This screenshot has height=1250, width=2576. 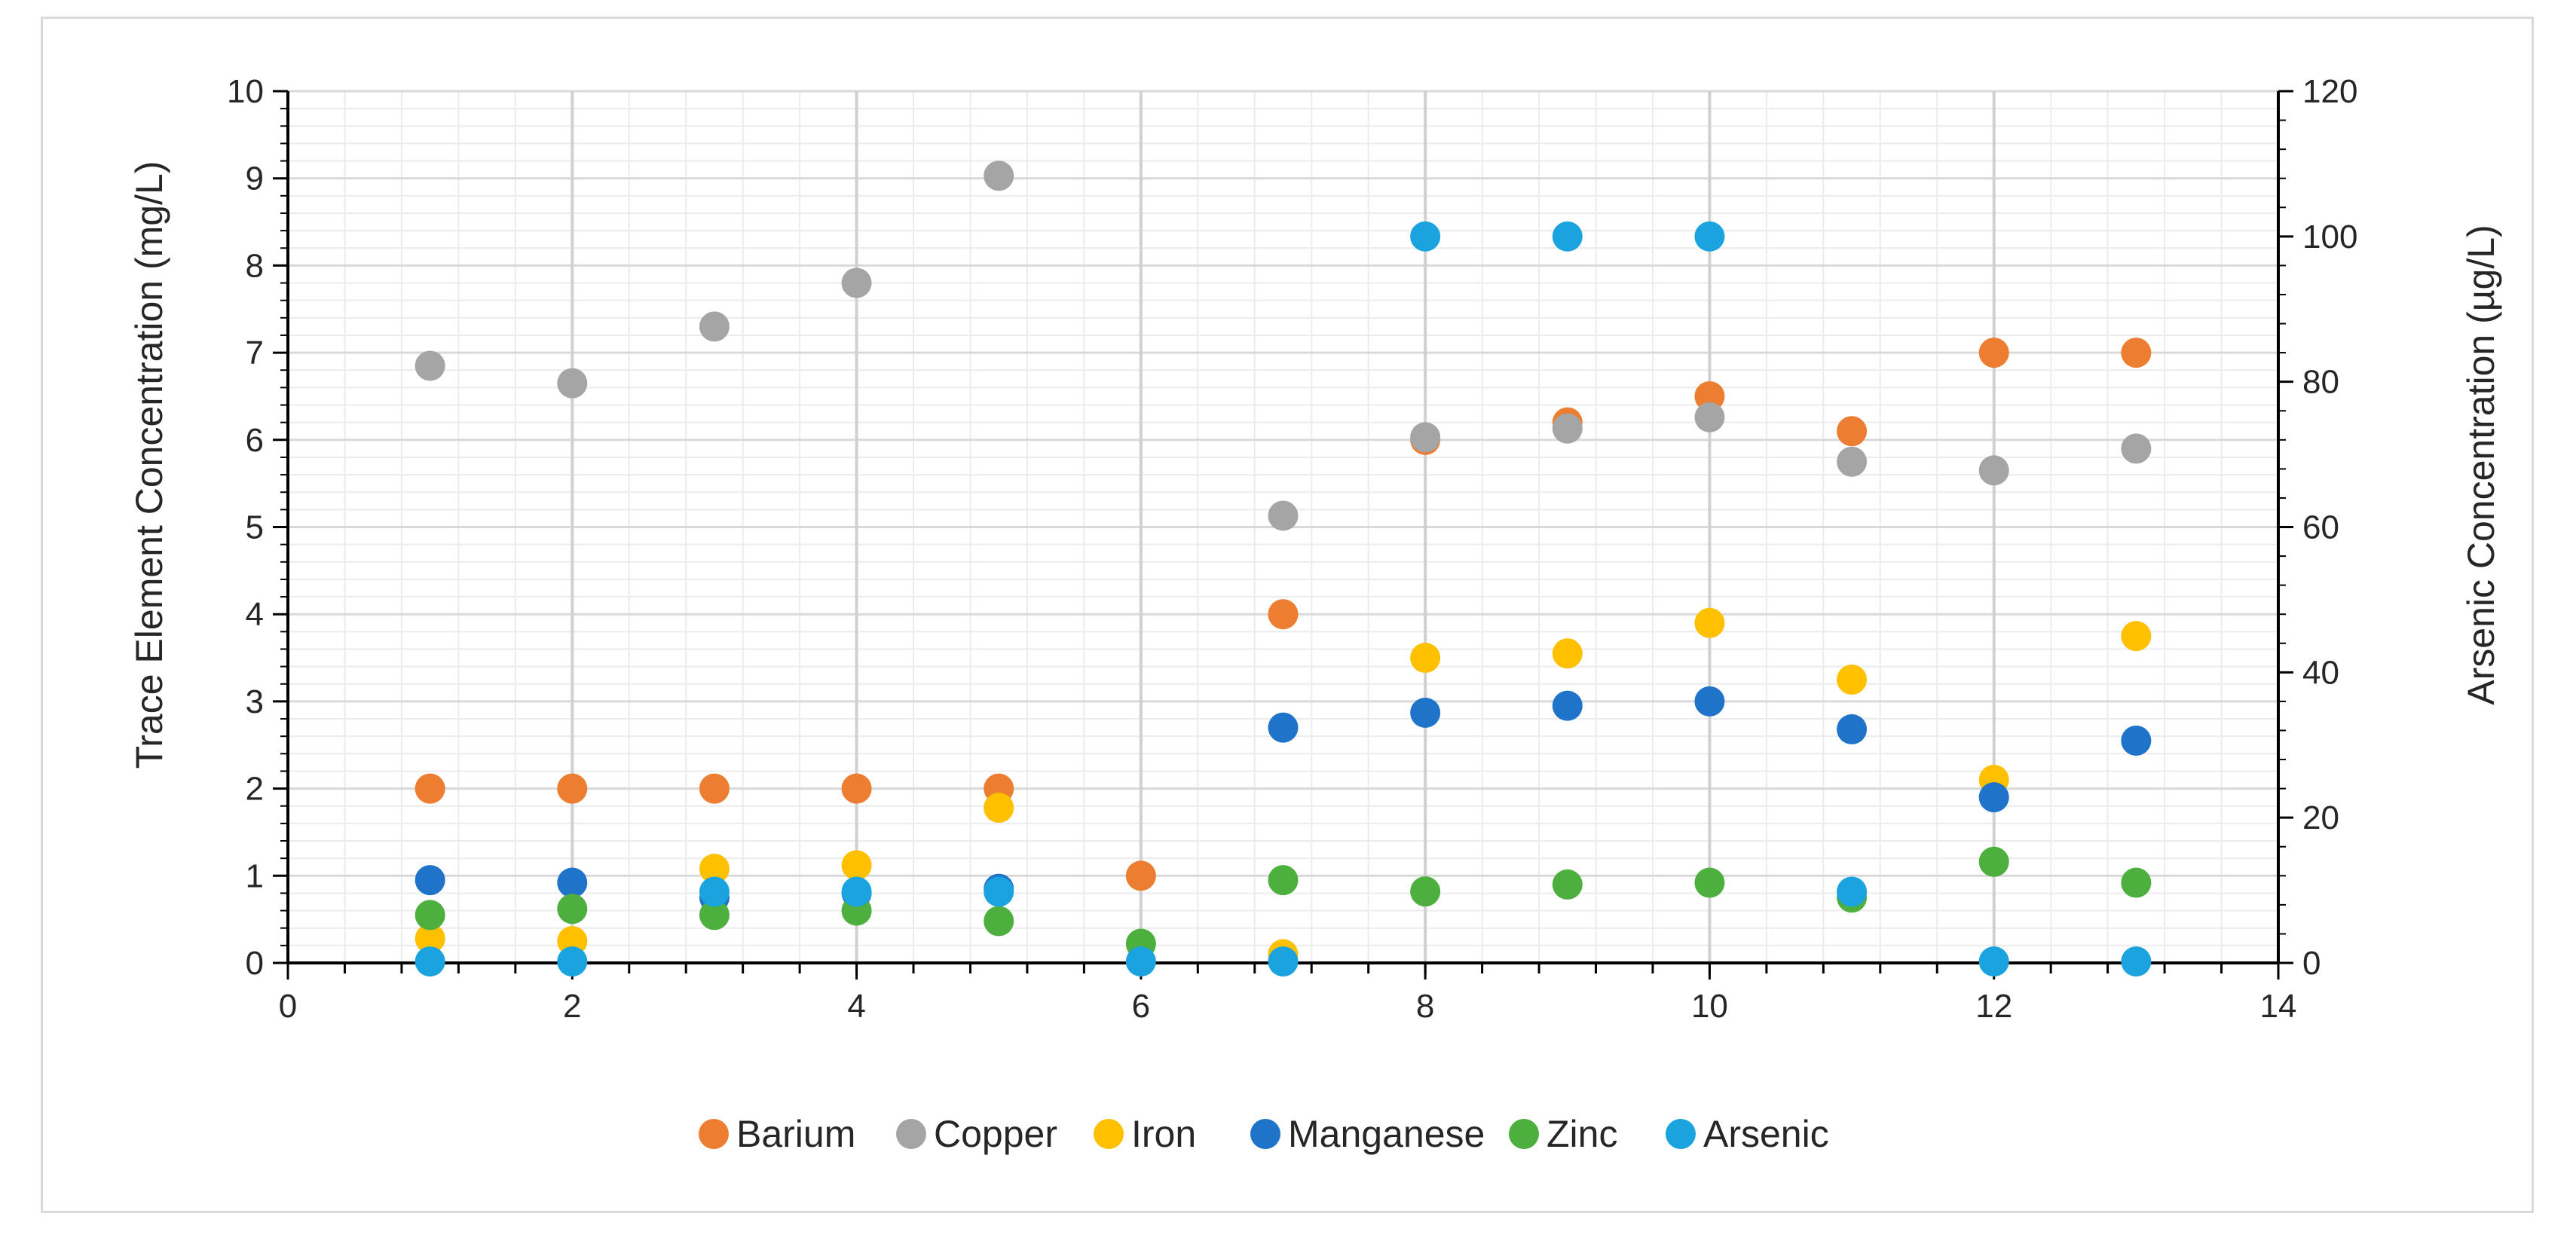 I want to click on y-tick-label: 2, so click(x=255, y=789).